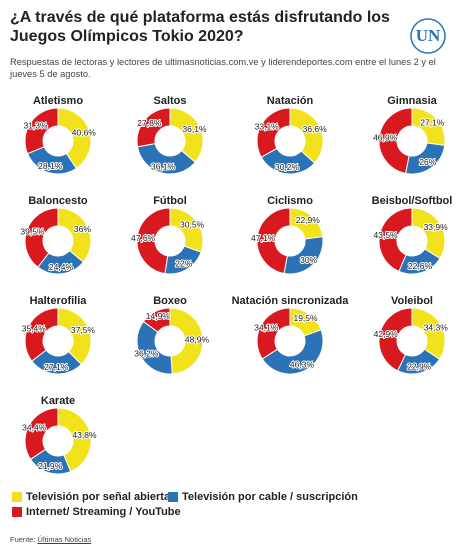 Image resolution: width=457 pixels, height=553 pixels. I want to click on value-label: 48,9%, so click(197, 339).